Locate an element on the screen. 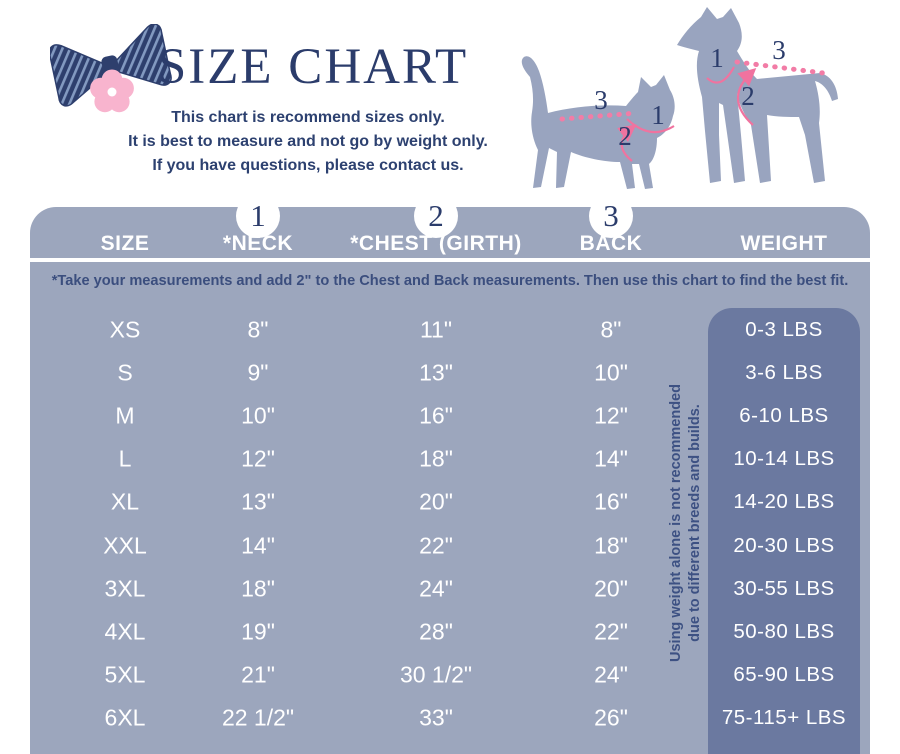 This screenshot has height=754, width=900. cell-back: 24" is located at coordinates (611, 674).